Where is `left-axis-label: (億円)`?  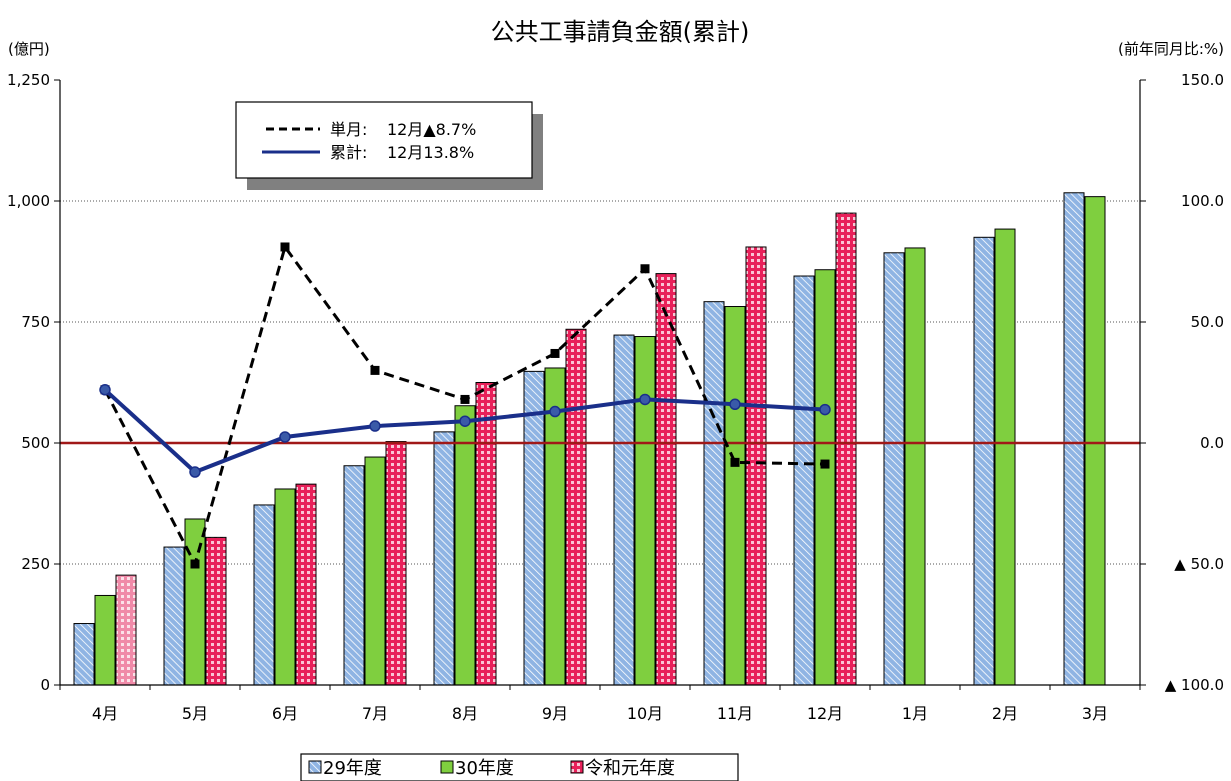
left-axis-label: (億円) is located at coordinates (29, 49).